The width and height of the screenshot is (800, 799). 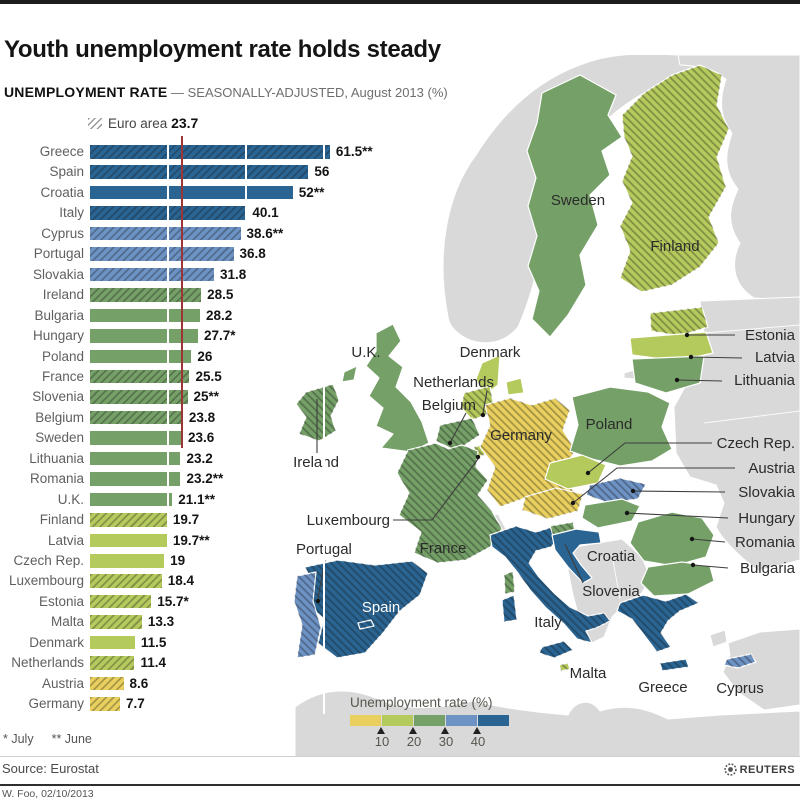 What do you see at coordinates (578, 200) in the screenshot?
I see `map-label-sweden: Sweden` at bounding box center [578, 200].